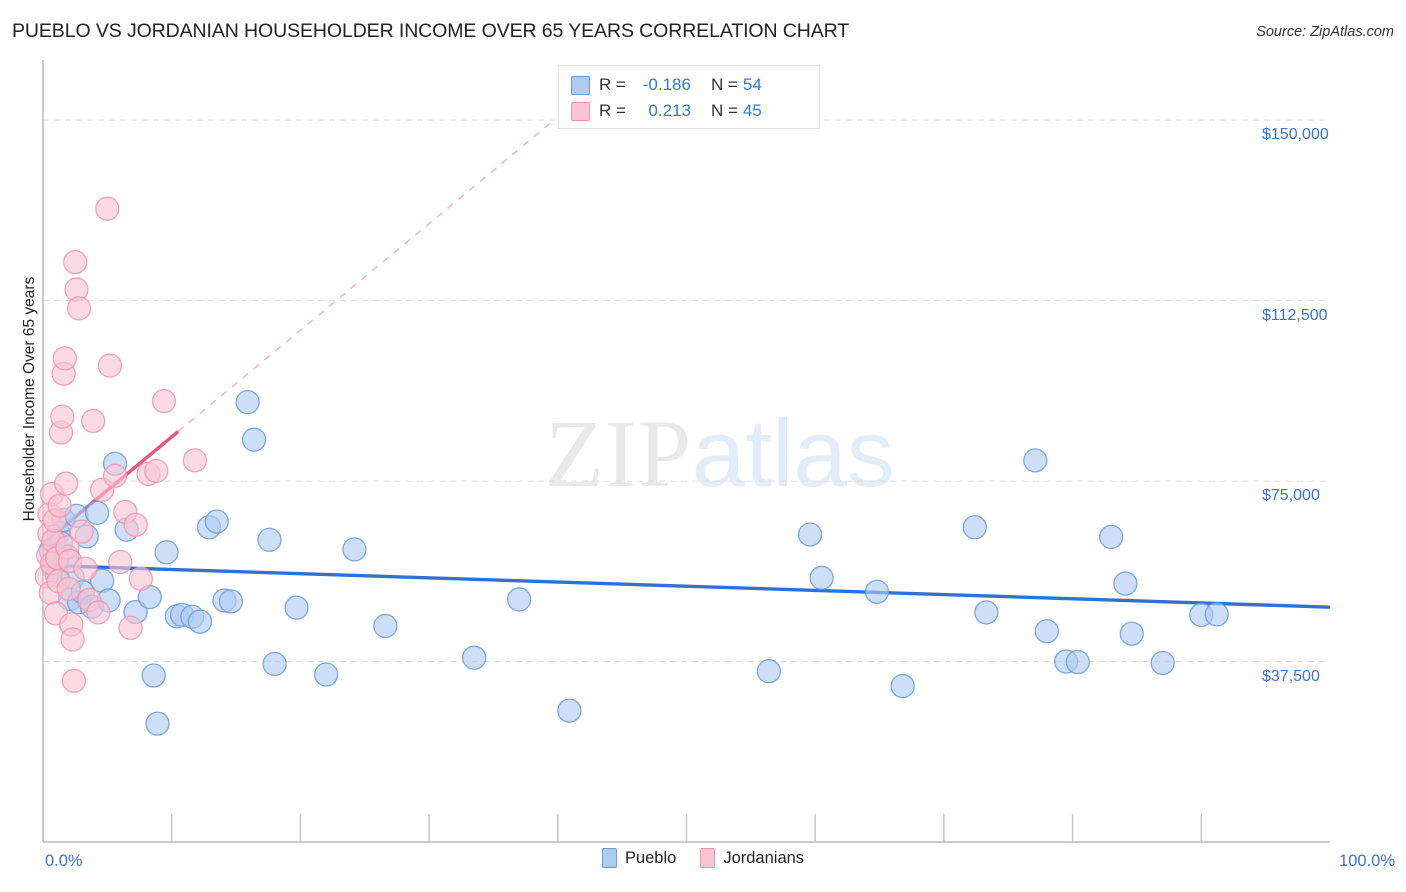 The width and height of the screenshot is (1406, 892). Describe the element at coordinates (708, 858) in the screenshot. I see `series-swatch-jordanians` at that location.